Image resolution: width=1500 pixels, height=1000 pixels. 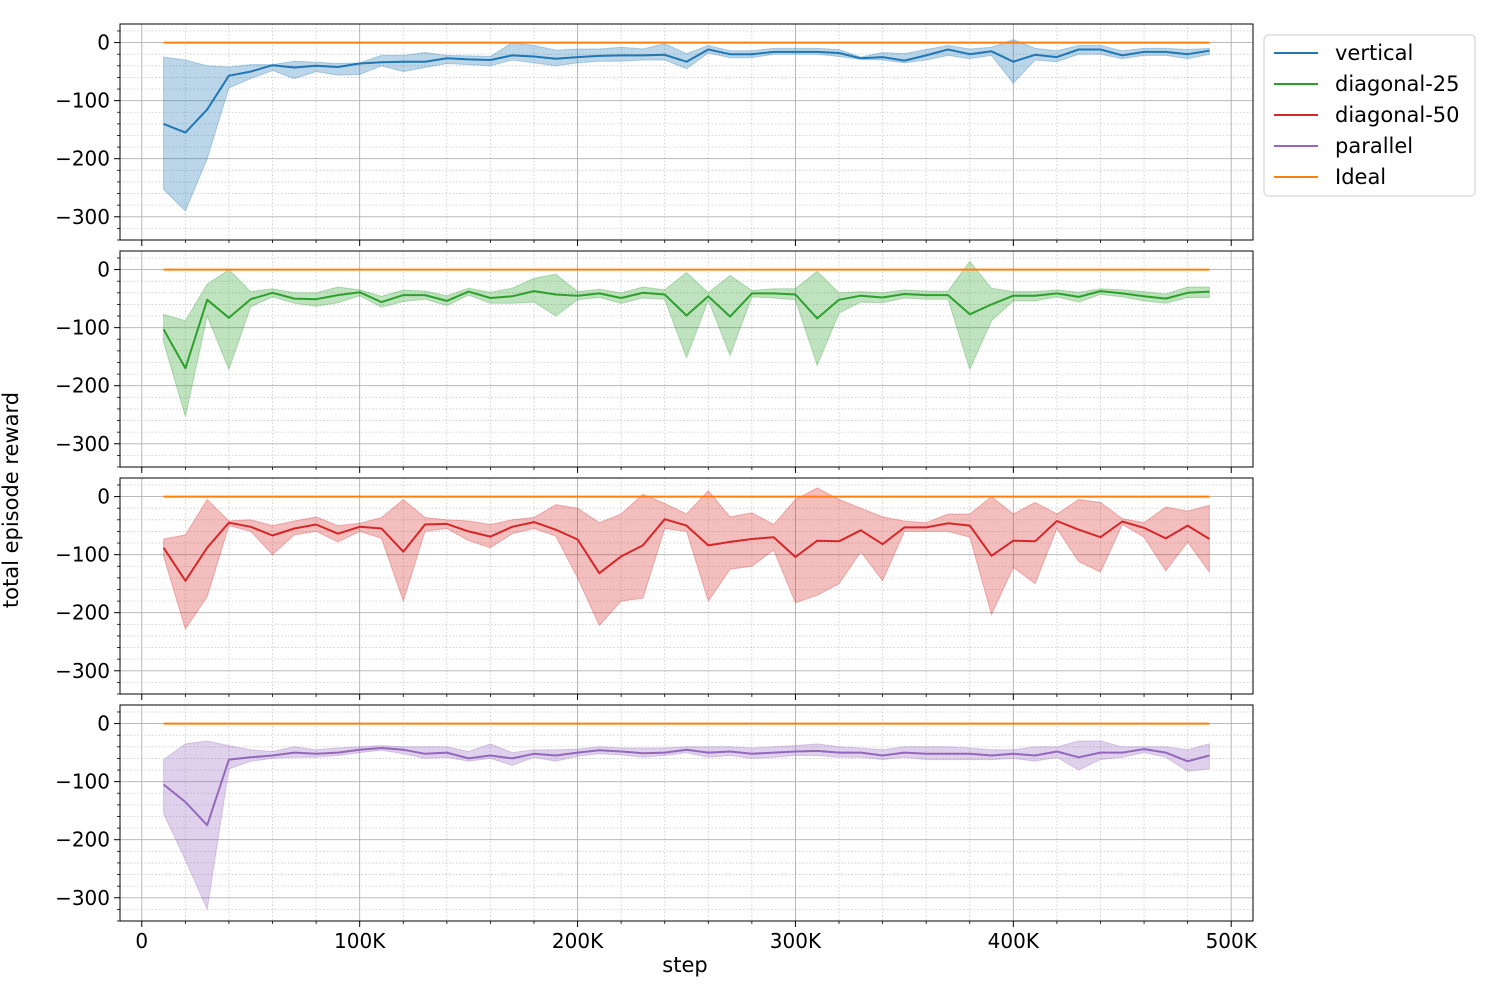 What do you see at coordinates (684, 965) in the screenshot?
I see `x-axis-label: step` at bounding box center [684, 965].